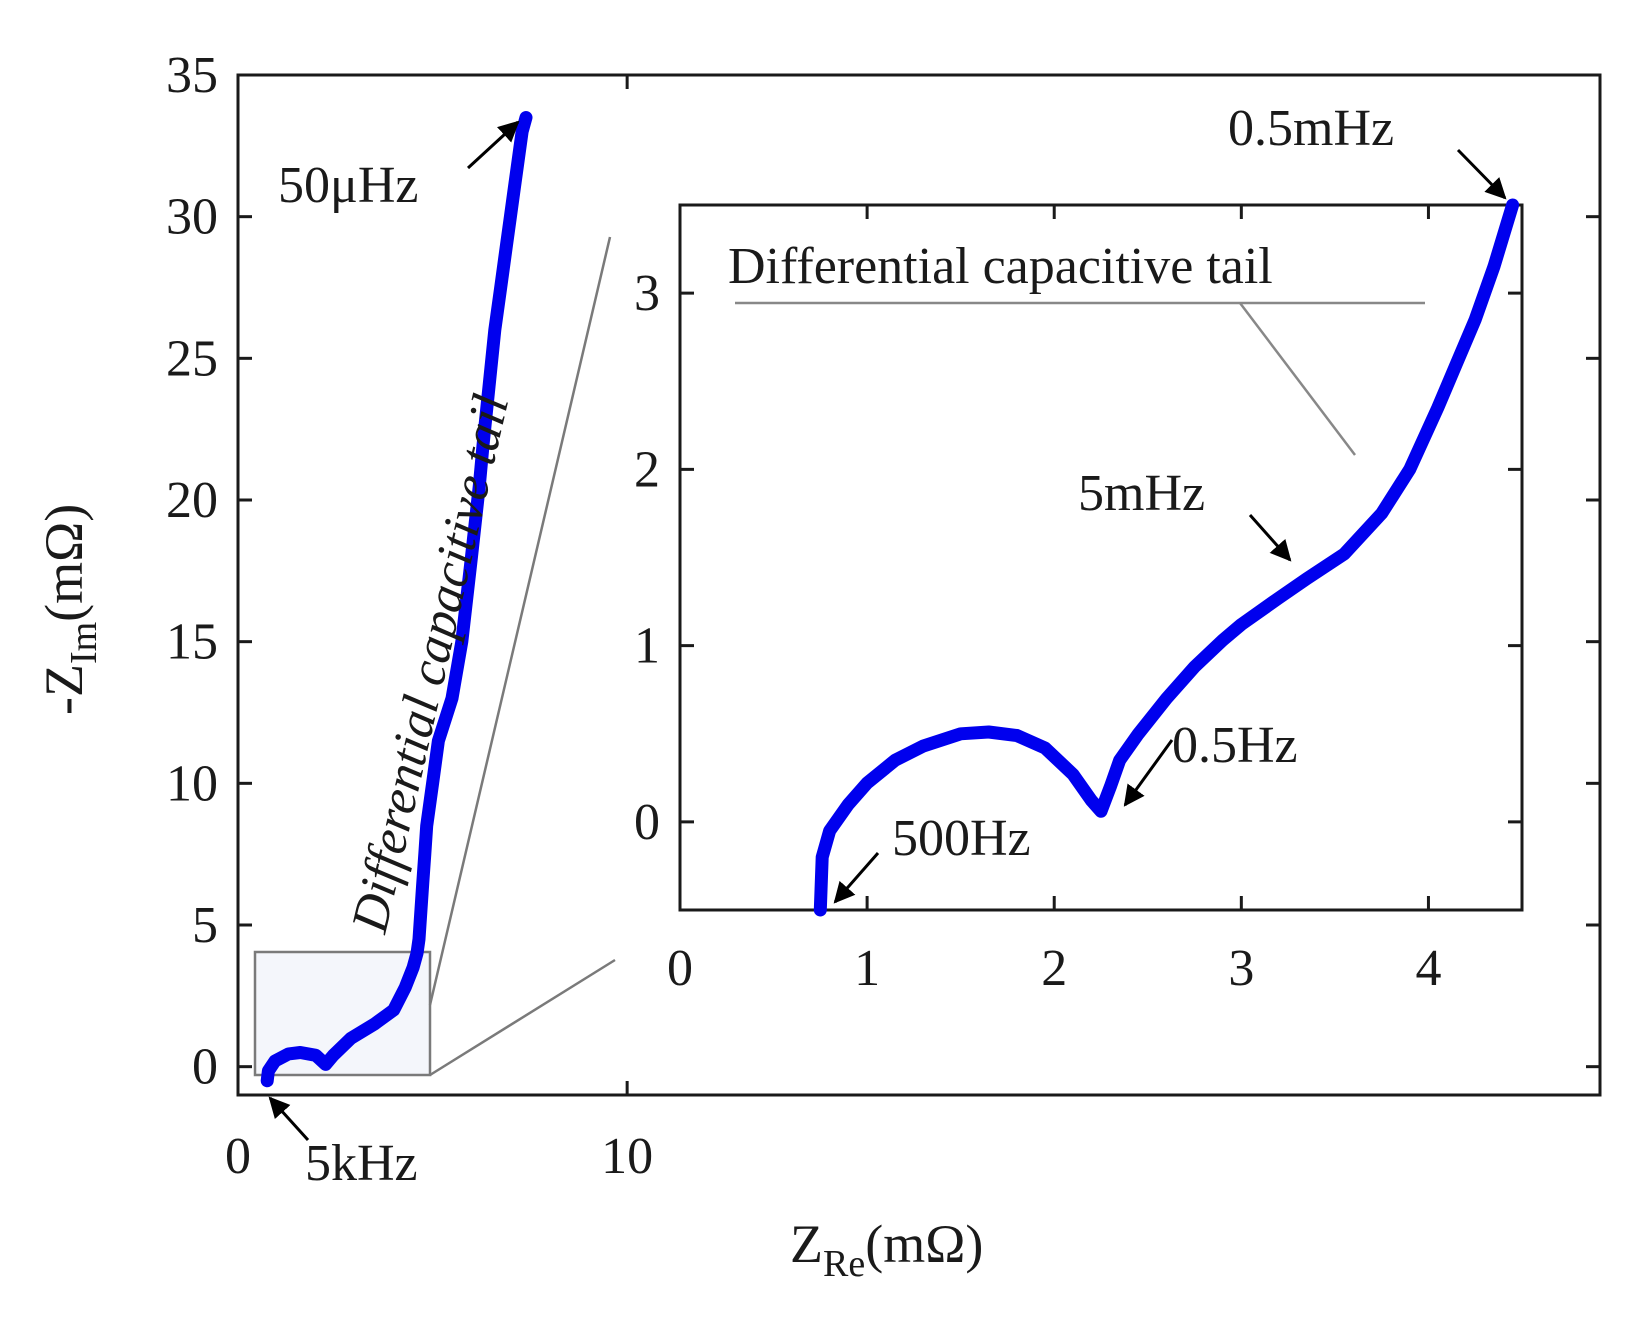 This screenshot has width=1637, height=1336. What do you see at coordinates (647, 293) in the screenshot?
I see `inset-ytick-label-3: 3` at bounding box center [647, 293].